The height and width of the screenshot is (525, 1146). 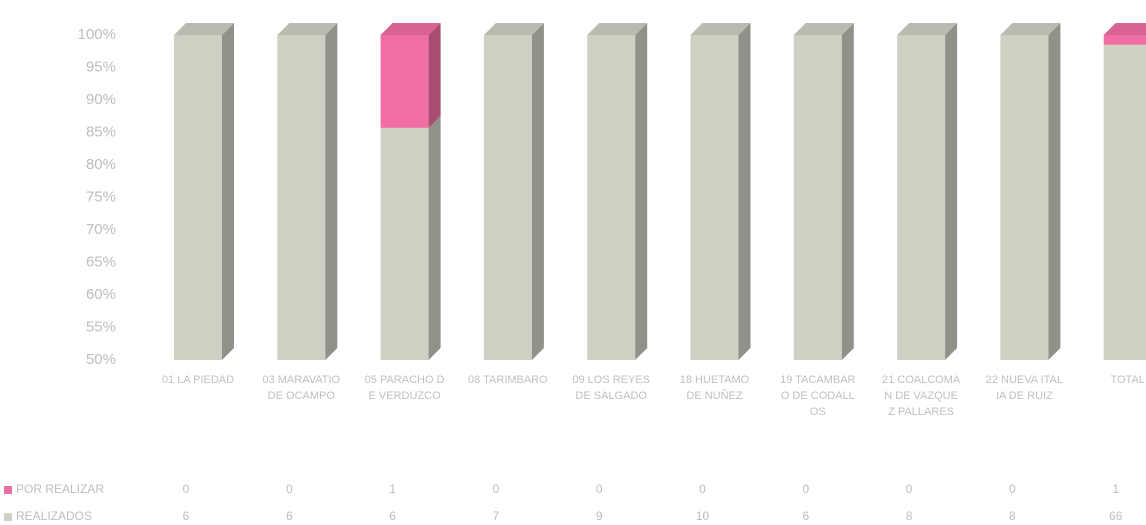 I want to click on y-tick-label: 85%, so click(x=101, y=131).